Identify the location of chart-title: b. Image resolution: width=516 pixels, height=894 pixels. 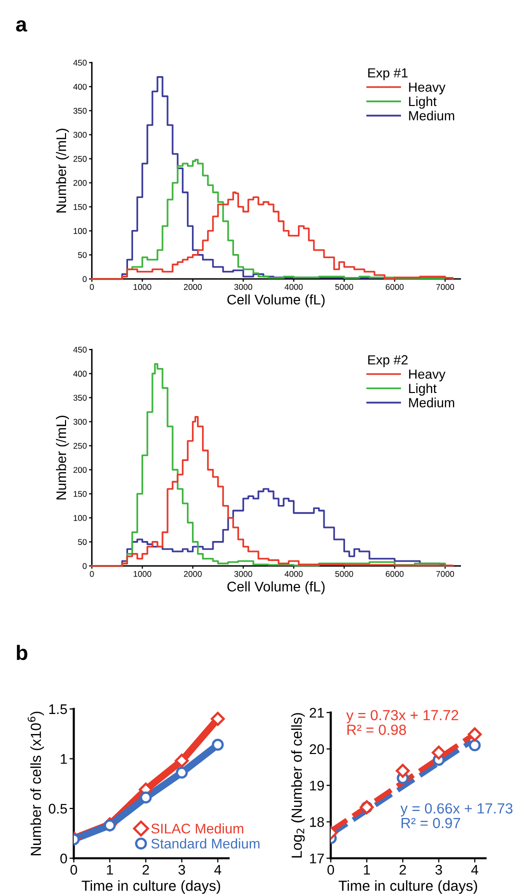
(22, 652).